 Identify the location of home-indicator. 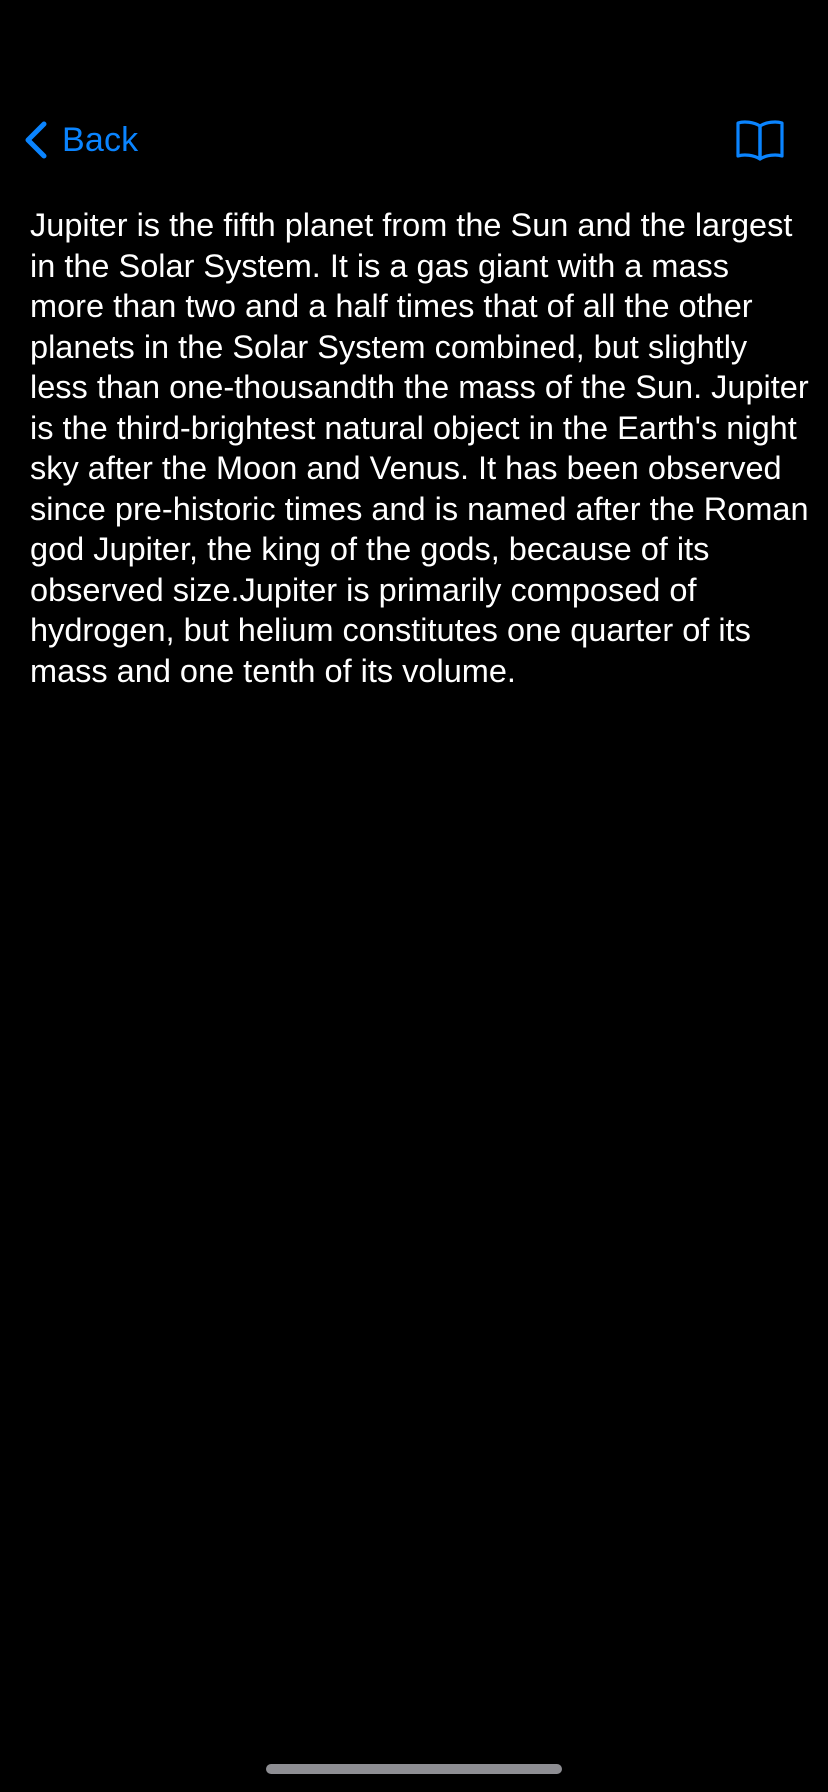
(414, 1769).